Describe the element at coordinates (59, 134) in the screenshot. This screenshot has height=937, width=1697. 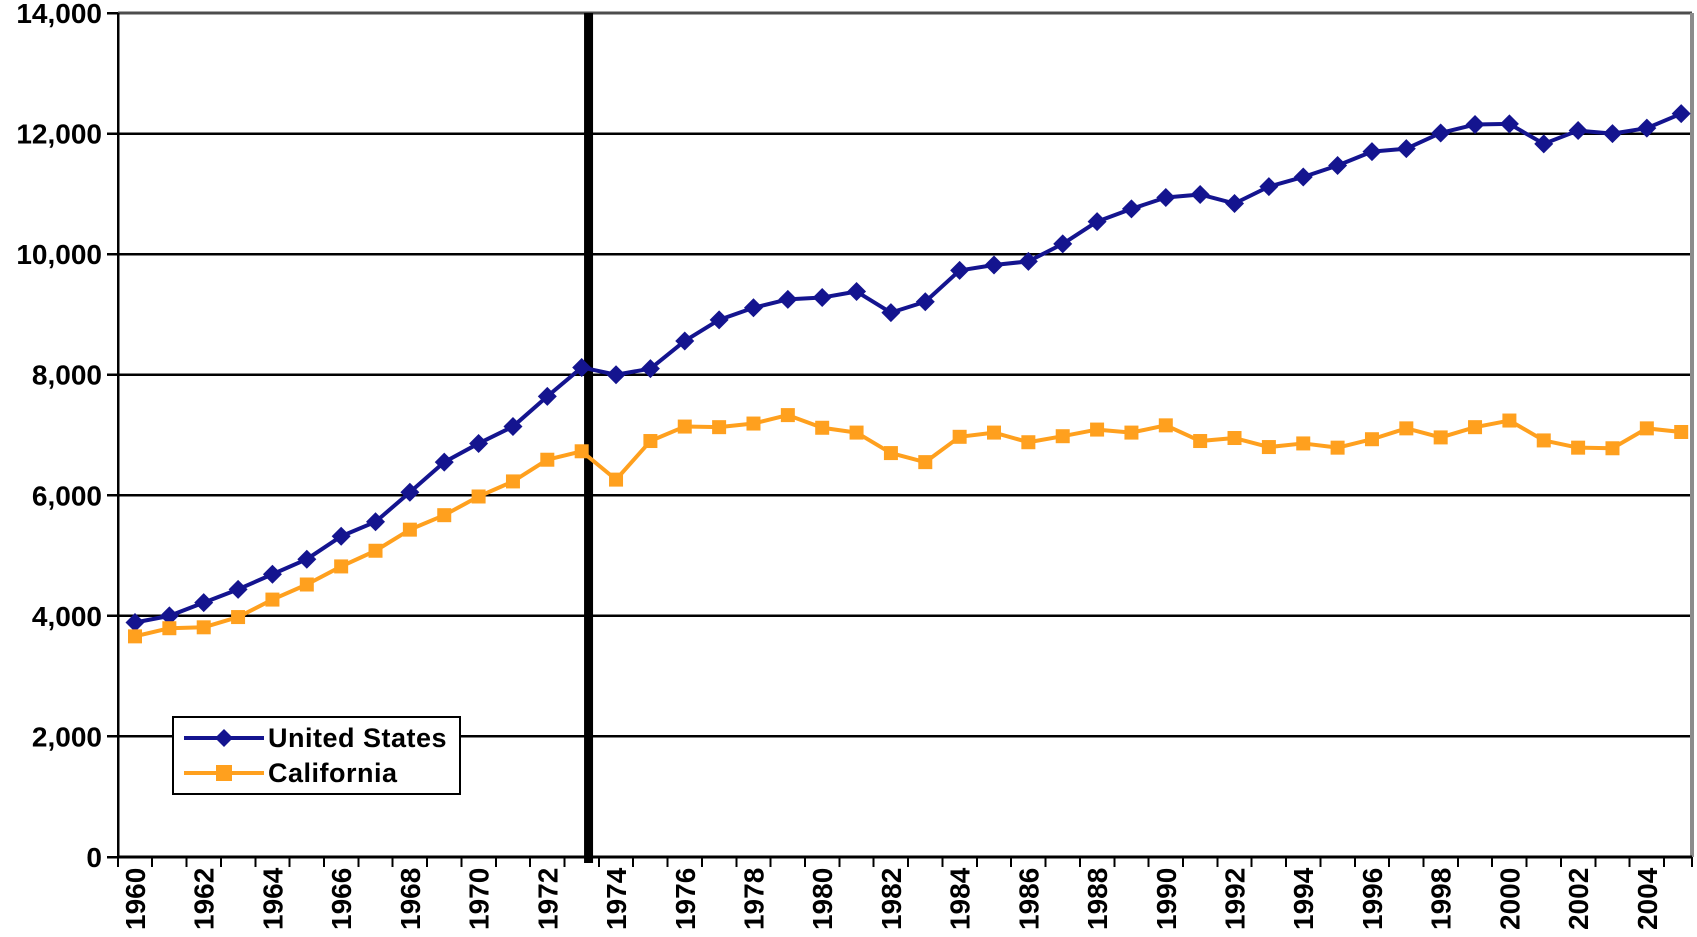
I see `y-axis-tick-label: 12,000` at that location.